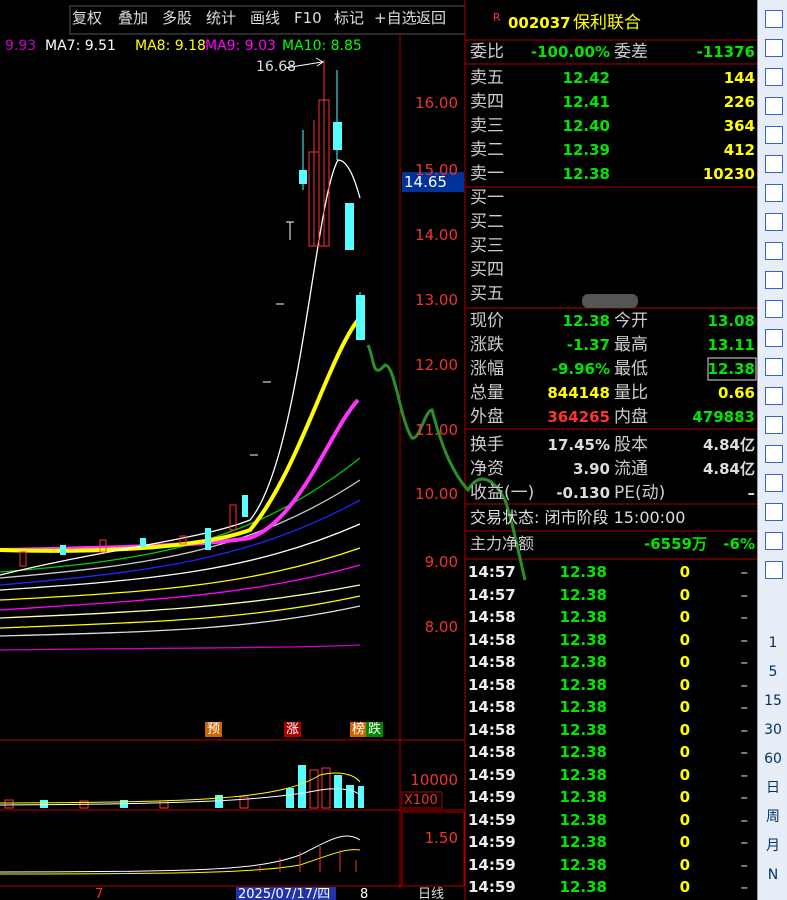  What do you see at coordinates (502, 493) in the screenshot?
I see `stat-label: 收益(一)` at bounding box center [502, 493].